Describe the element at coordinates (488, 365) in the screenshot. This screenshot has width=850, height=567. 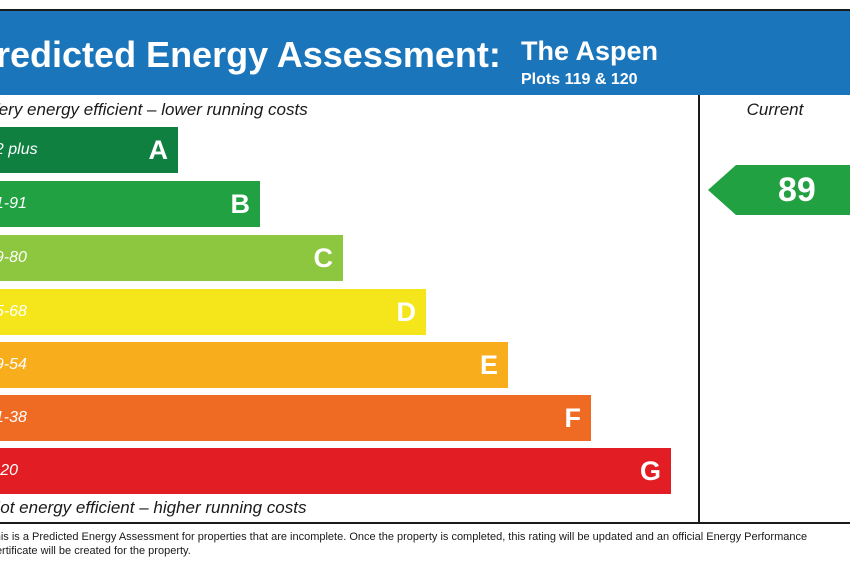
I see `band-letter: E` at that location.